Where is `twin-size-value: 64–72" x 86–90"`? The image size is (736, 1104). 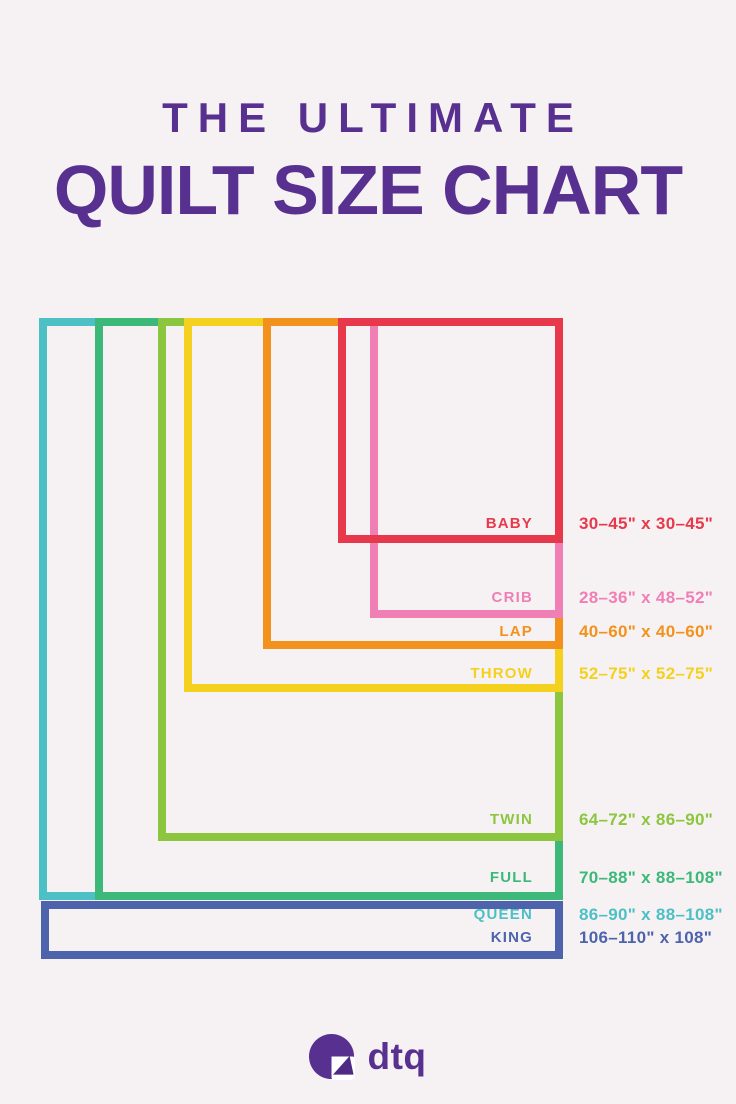 twin-size-value: 64–72" x 86–90" is located at coordinates (646, 819).